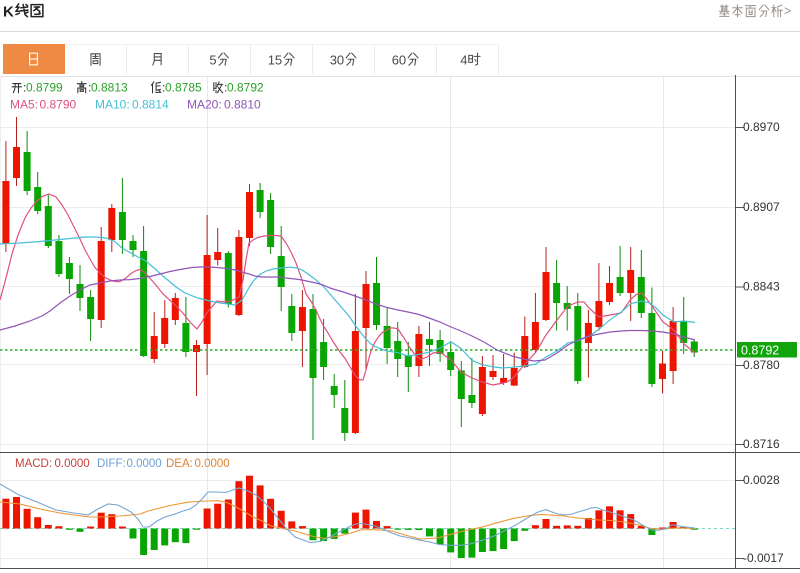 The width and height of the screenshot is (800, 573). I want to click on svg-text: 5, so click(212, 60).